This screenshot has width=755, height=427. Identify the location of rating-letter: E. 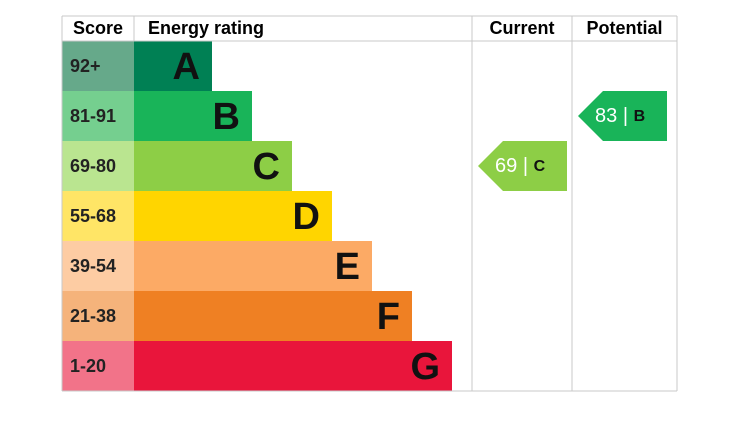
(347, 267).